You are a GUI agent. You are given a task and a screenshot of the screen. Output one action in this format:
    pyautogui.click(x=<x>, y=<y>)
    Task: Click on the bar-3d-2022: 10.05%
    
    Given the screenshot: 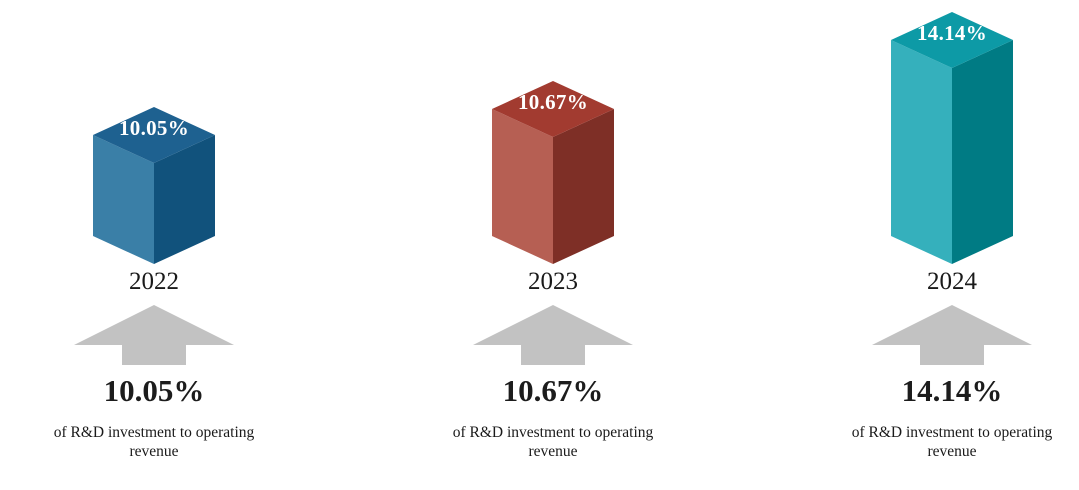 What is the action you would take?
    pyautogui.click(x=154, y=185)
    